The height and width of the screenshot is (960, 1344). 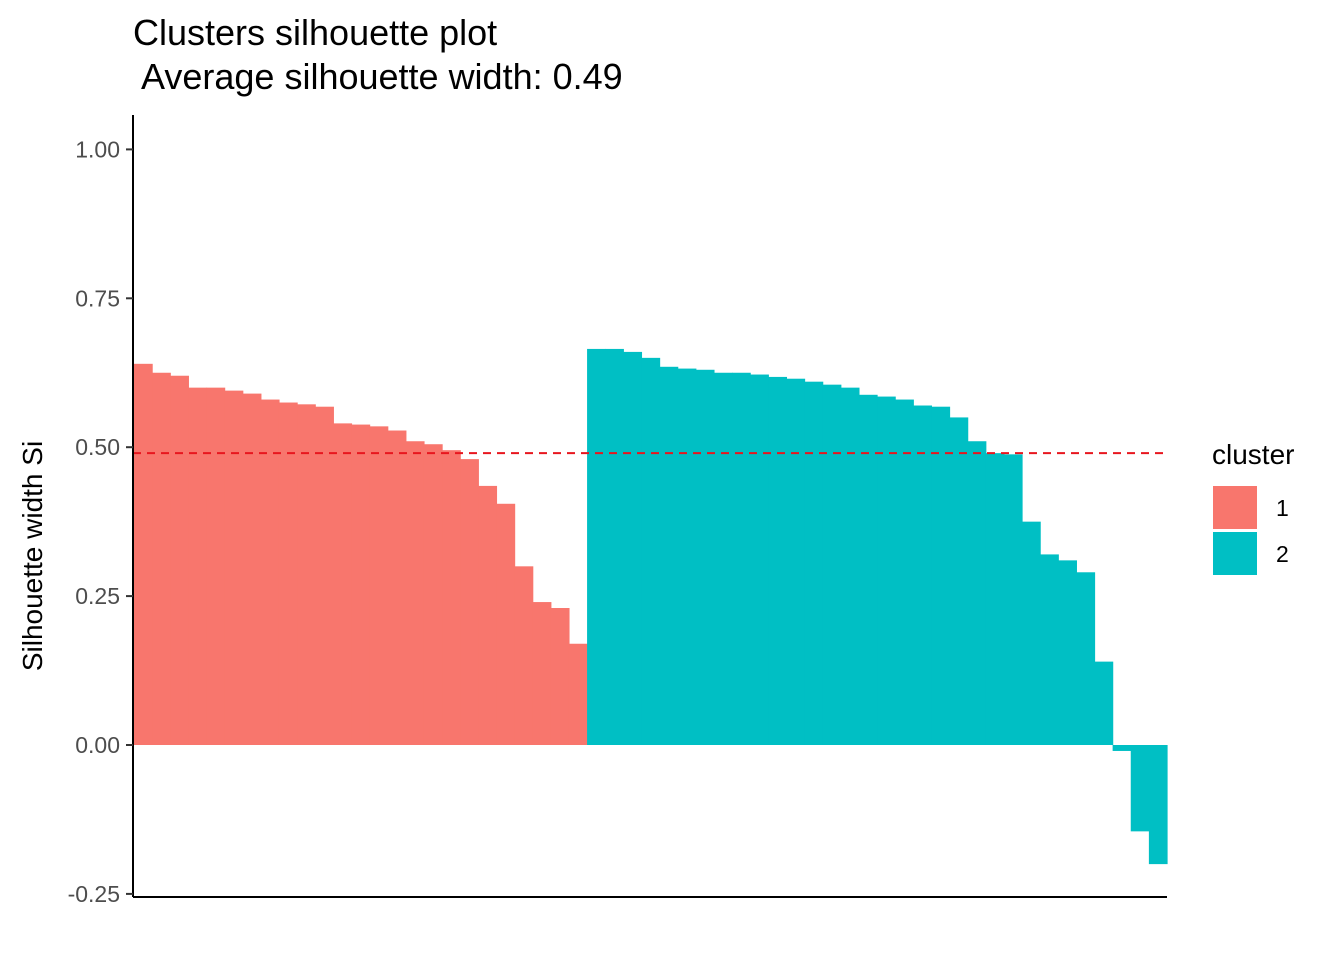 What do you see at coordinates (378, 76) in the screenshot?
I see `chart-subtitle: Average silhouette width: 0.49` at bounding box center [378, 76].